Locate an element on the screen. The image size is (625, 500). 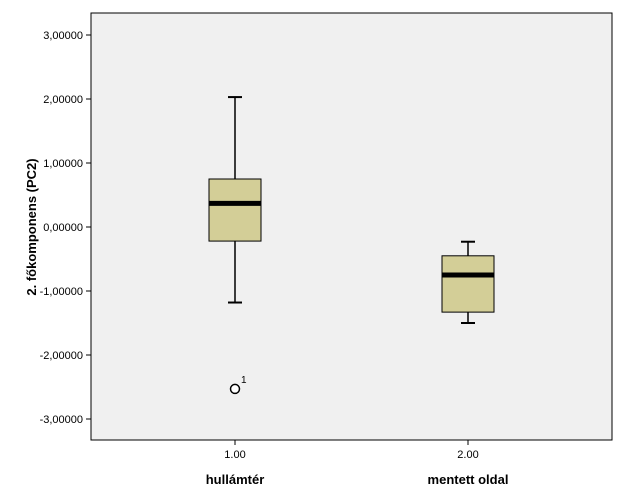
y-tick-label: -3,00000 is located at coordinates (61, 420).